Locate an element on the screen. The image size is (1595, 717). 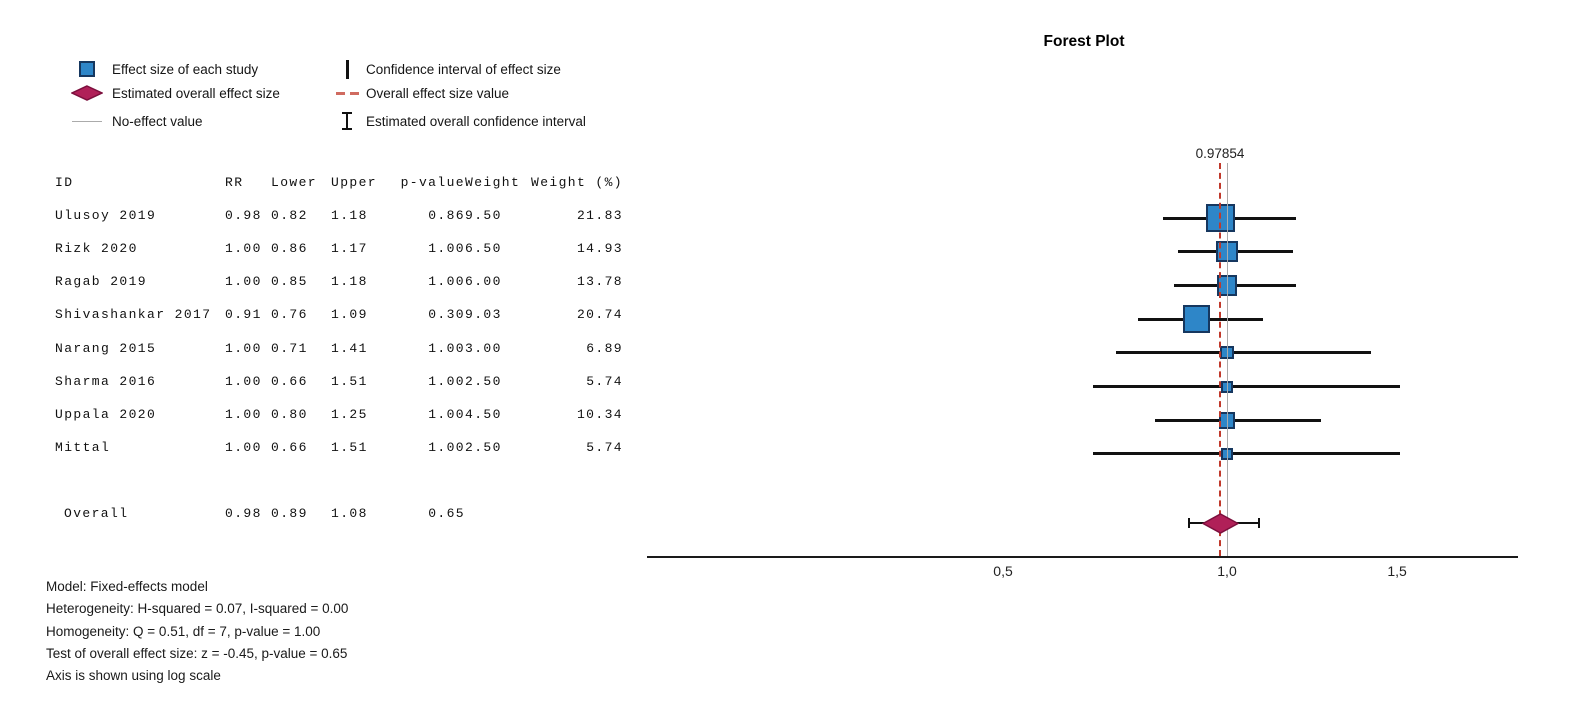
table-cell-rr: RR is located at coordinates (234, 183).